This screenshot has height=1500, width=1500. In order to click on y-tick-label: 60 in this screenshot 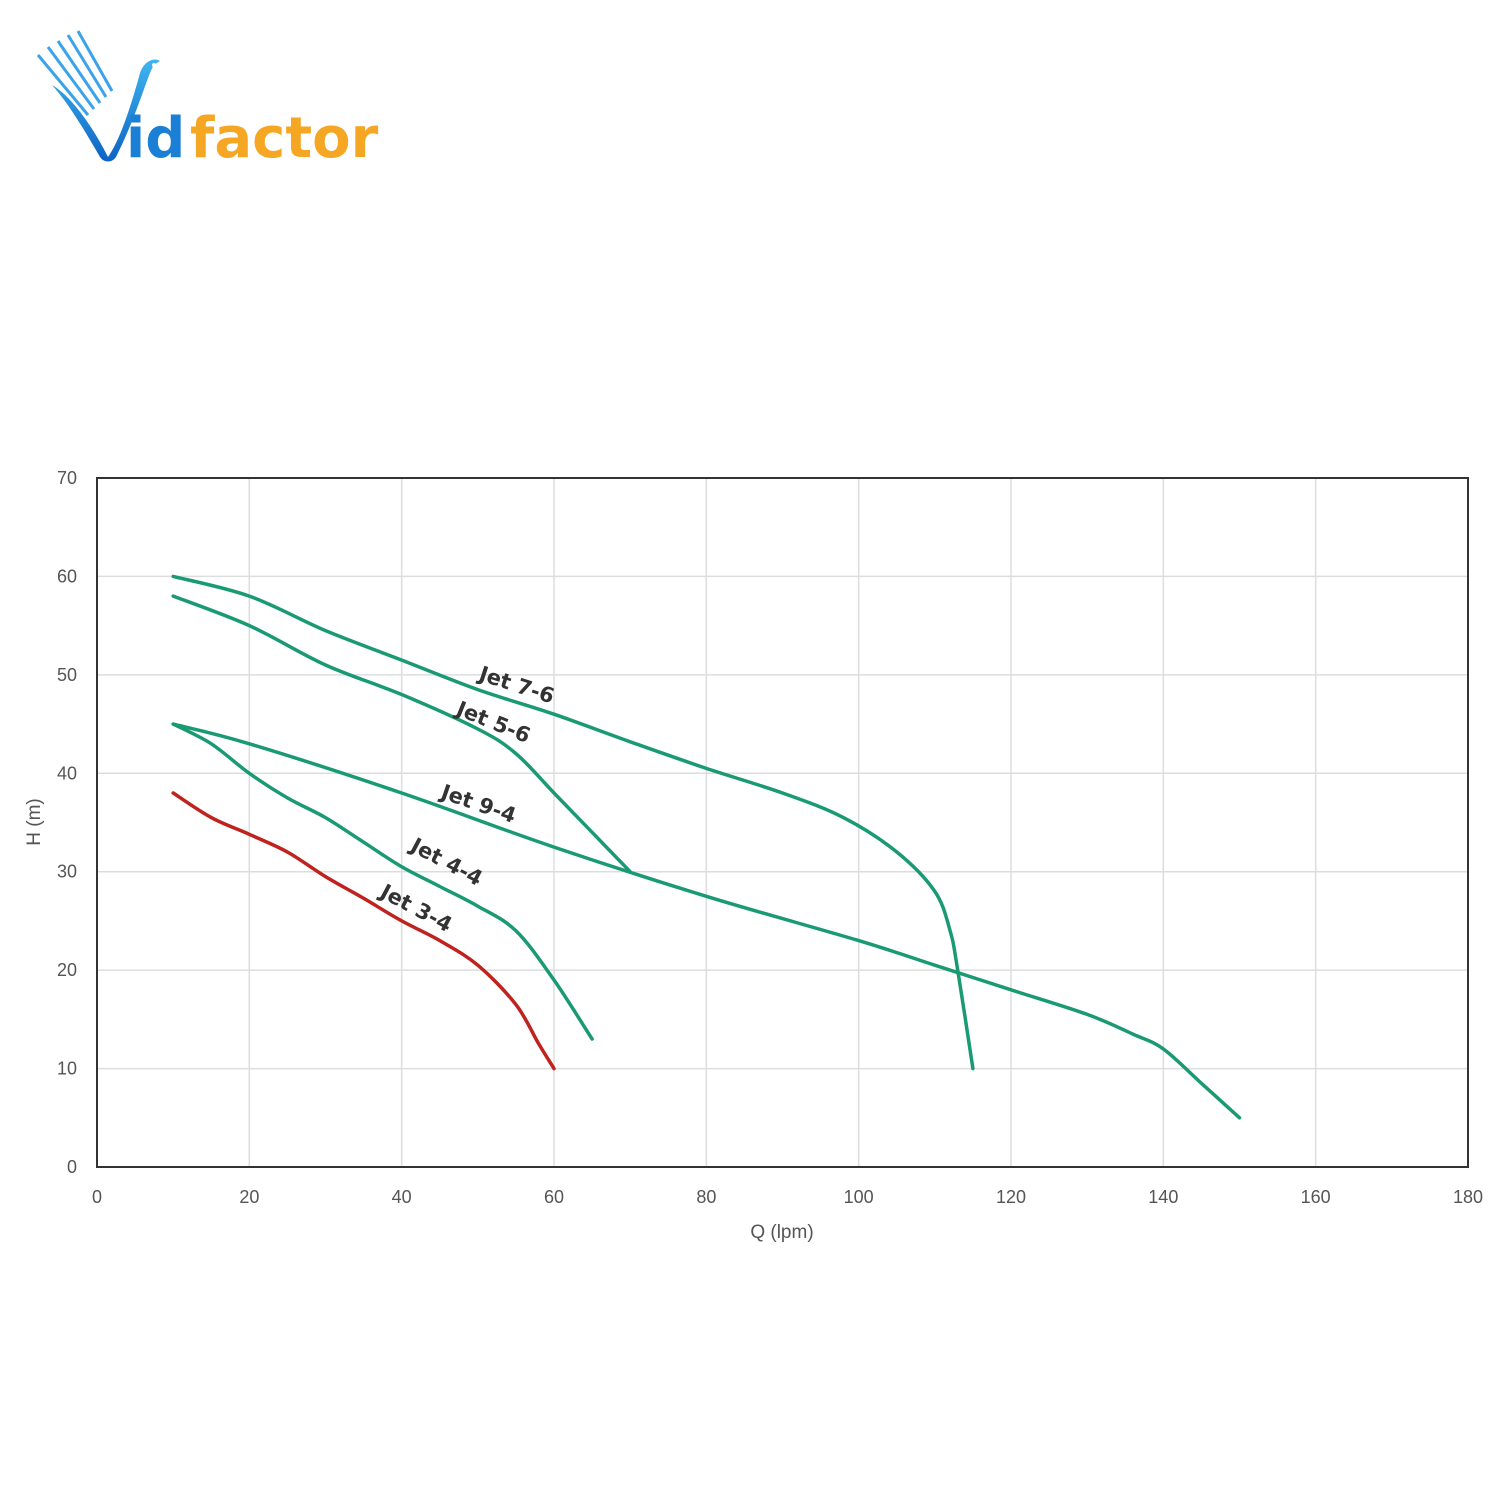, I will do `click(67, 576)`.